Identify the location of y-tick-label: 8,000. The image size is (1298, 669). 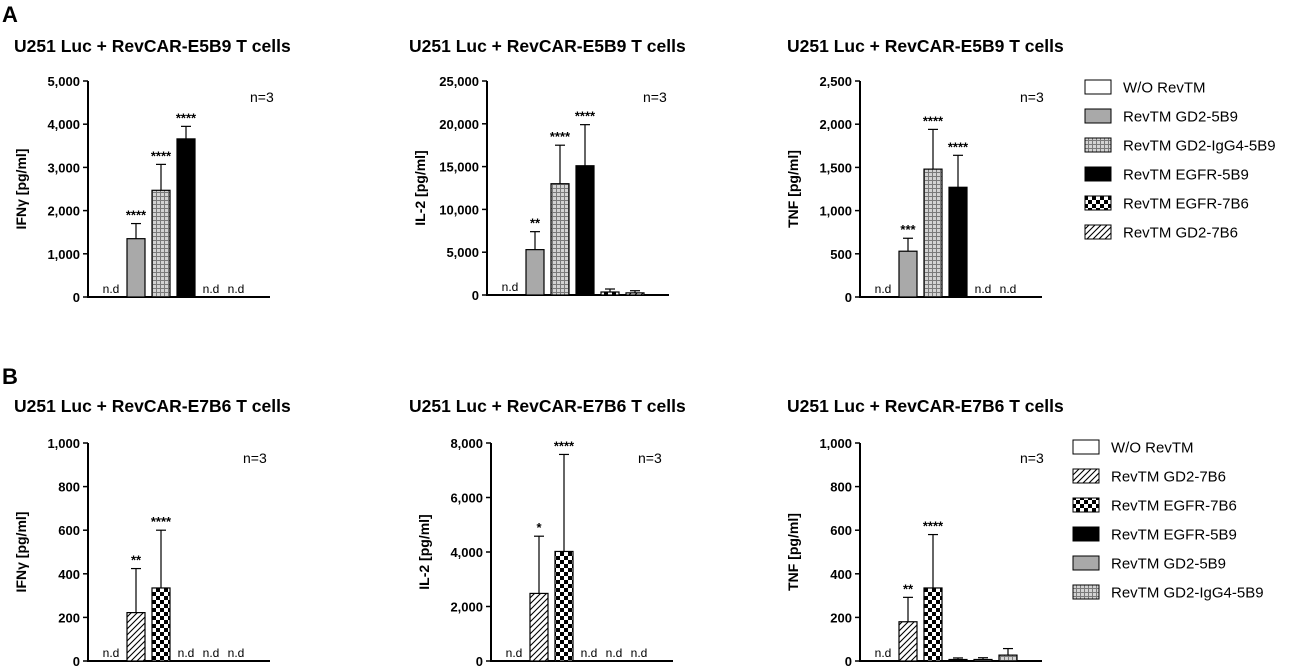
(466, 443).